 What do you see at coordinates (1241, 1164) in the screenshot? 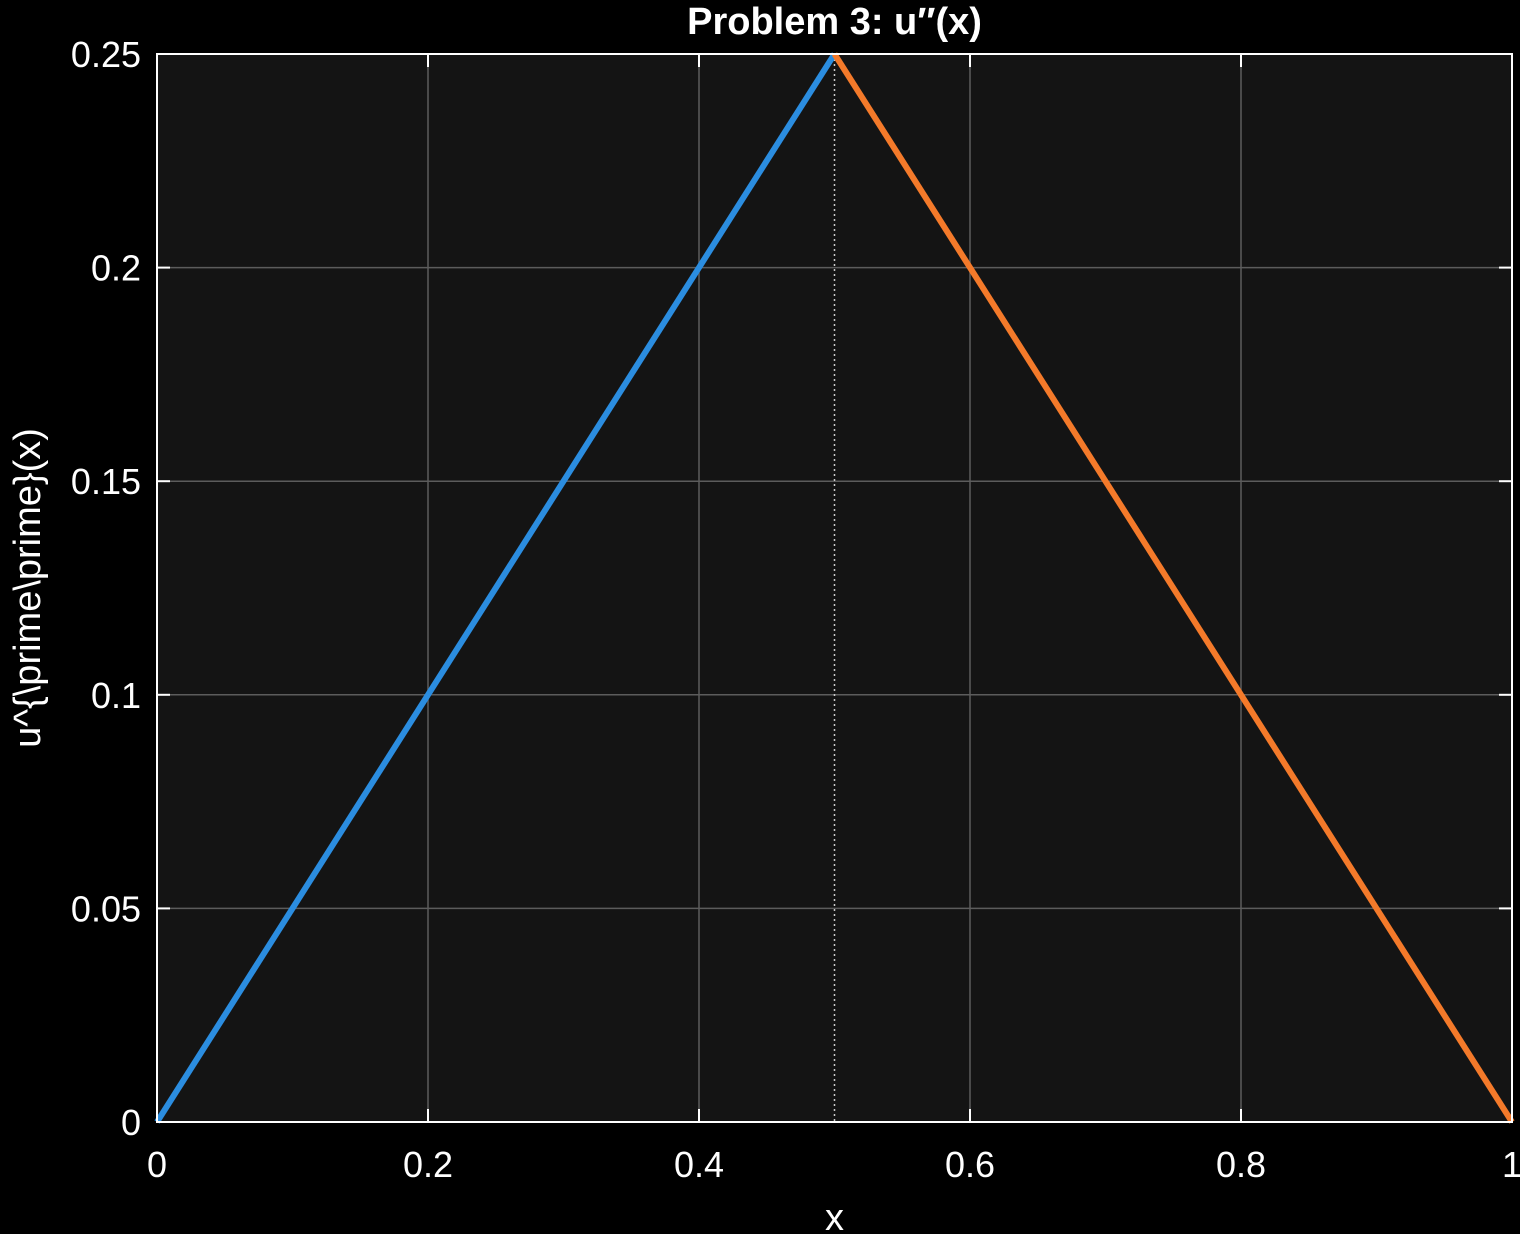
I see `x-tick-label: 0.8` at bounding box center [1241, 1164].